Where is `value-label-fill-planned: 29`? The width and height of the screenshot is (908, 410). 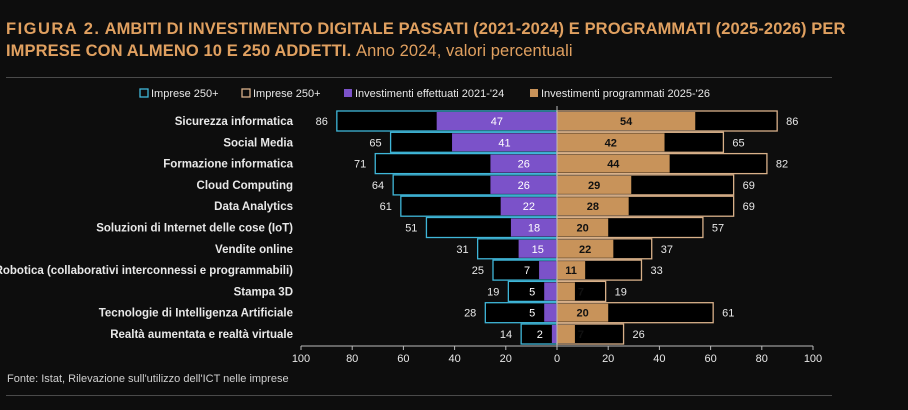
value-label-fill-planned: 29 is located at coordinates (594, 186).